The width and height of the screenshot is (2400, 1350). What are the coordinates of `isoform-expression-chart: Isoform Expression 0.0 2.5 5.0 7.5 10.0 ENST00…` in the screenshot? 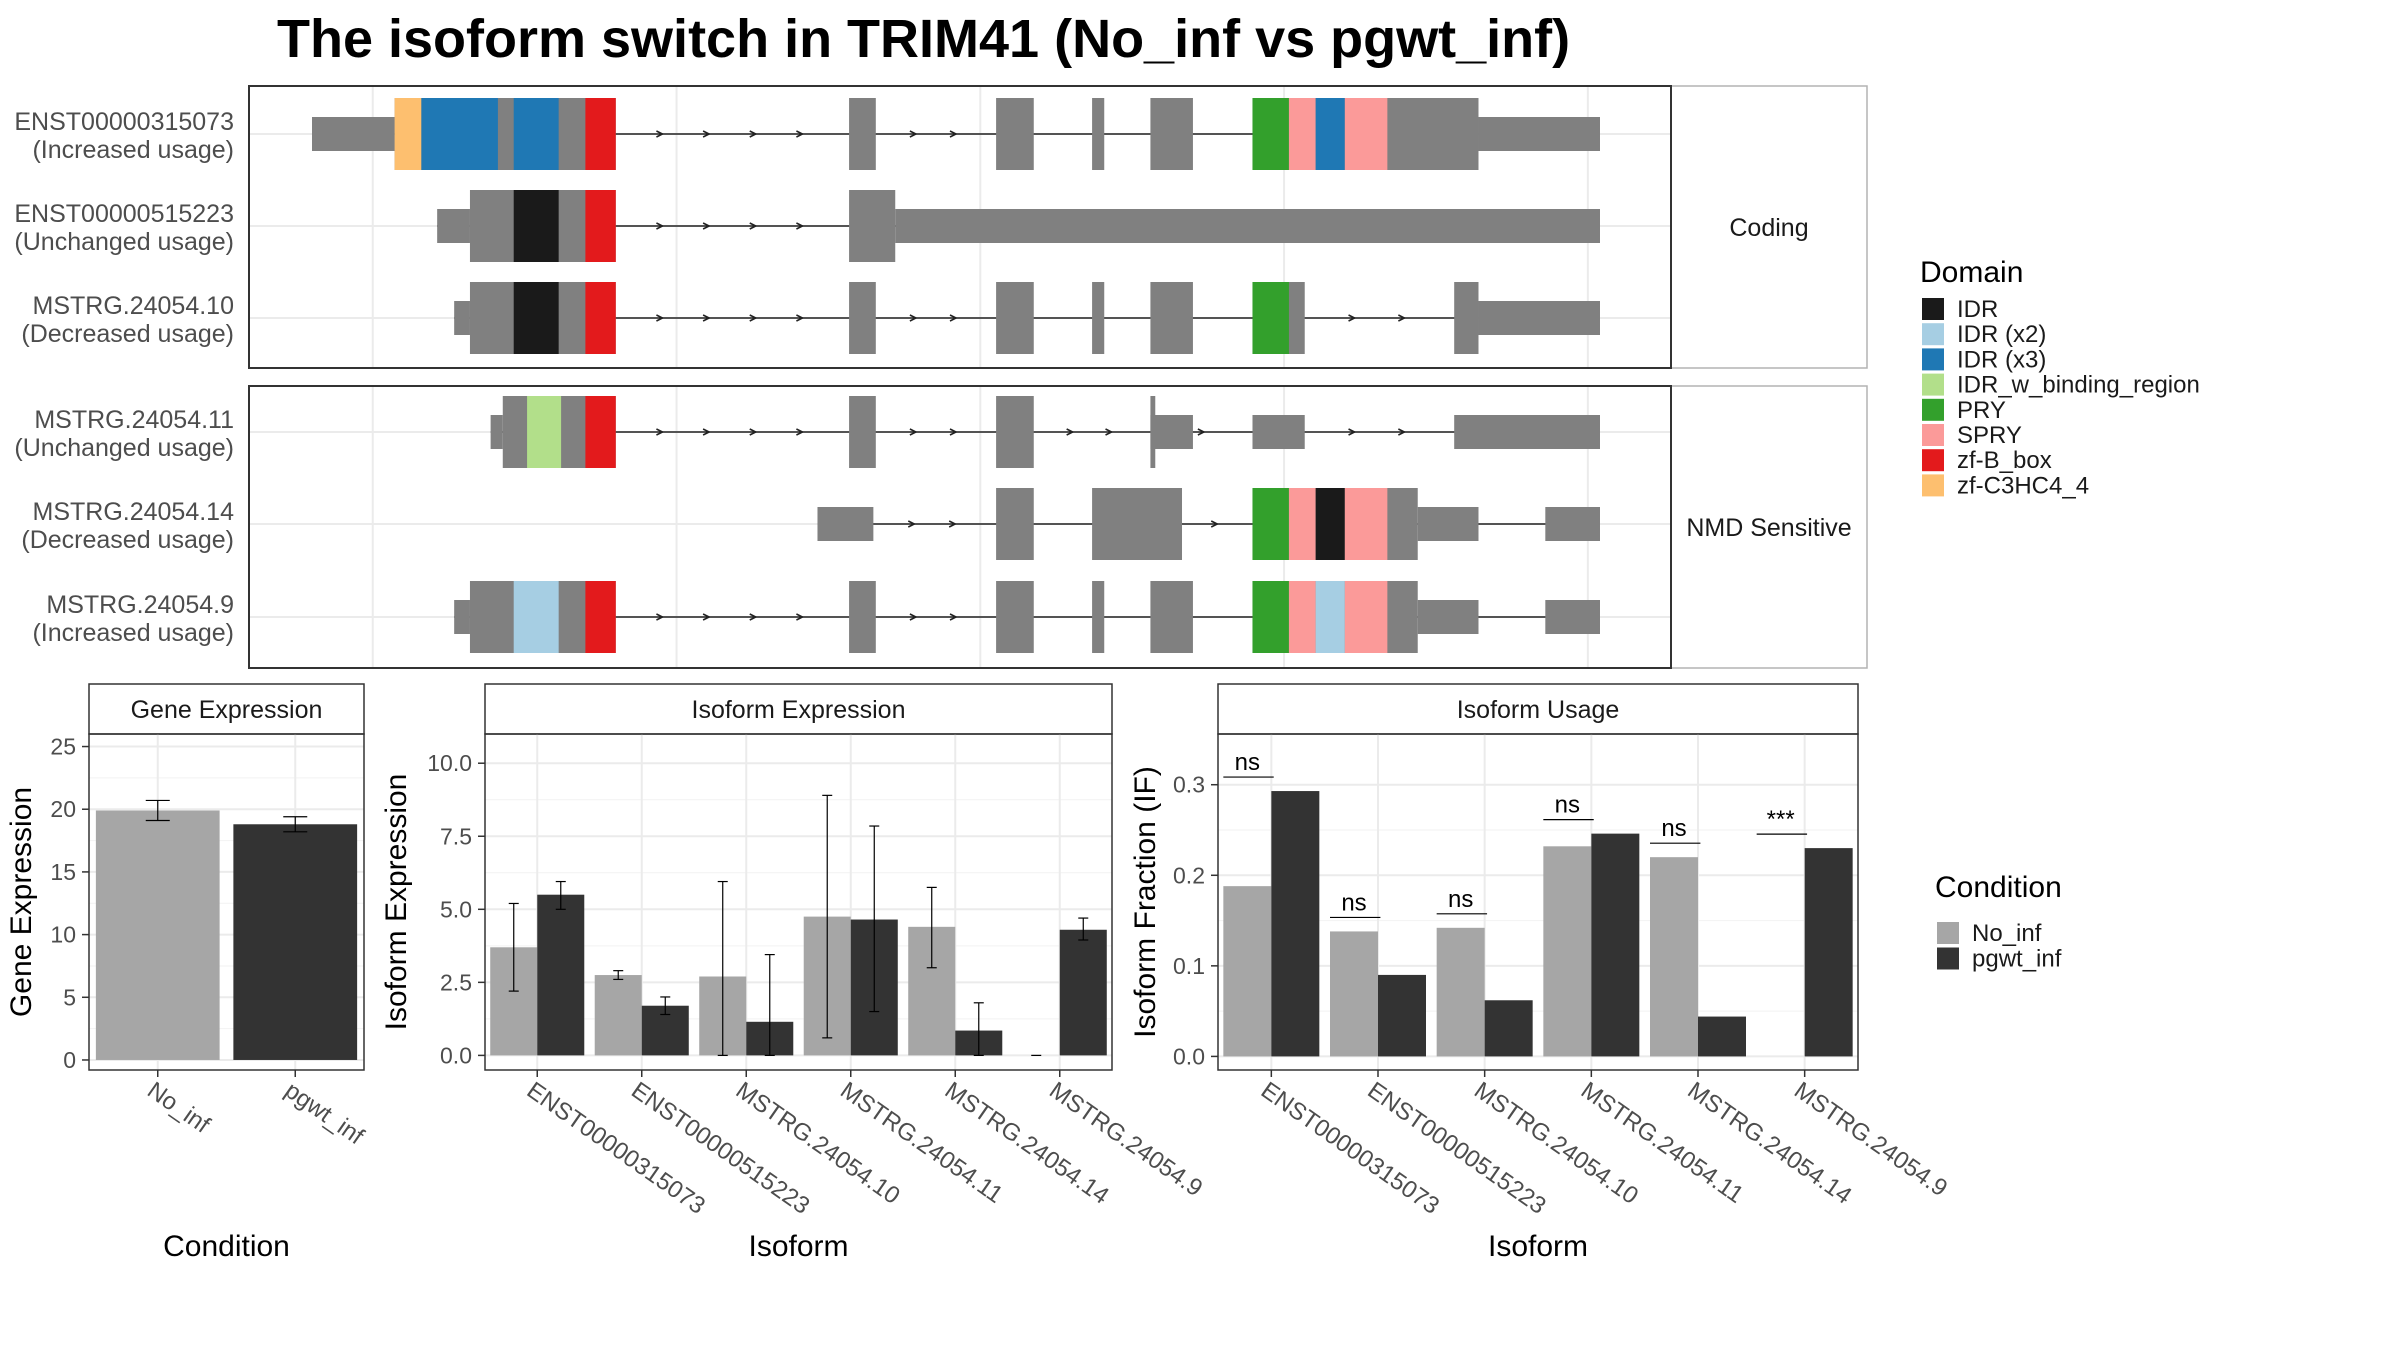 It's located at (793, 973).